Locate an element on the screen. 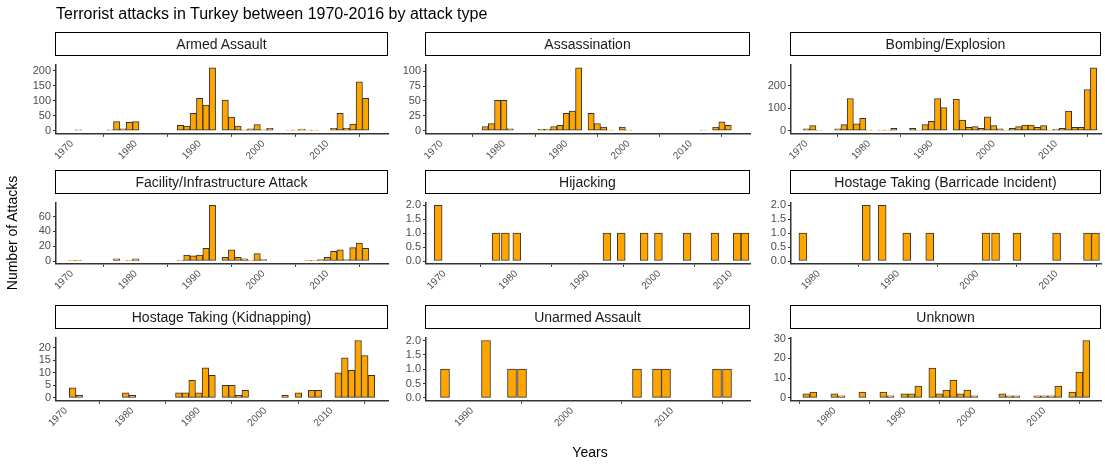  y-tick-label: 75 is located at coordinates (414, 85).